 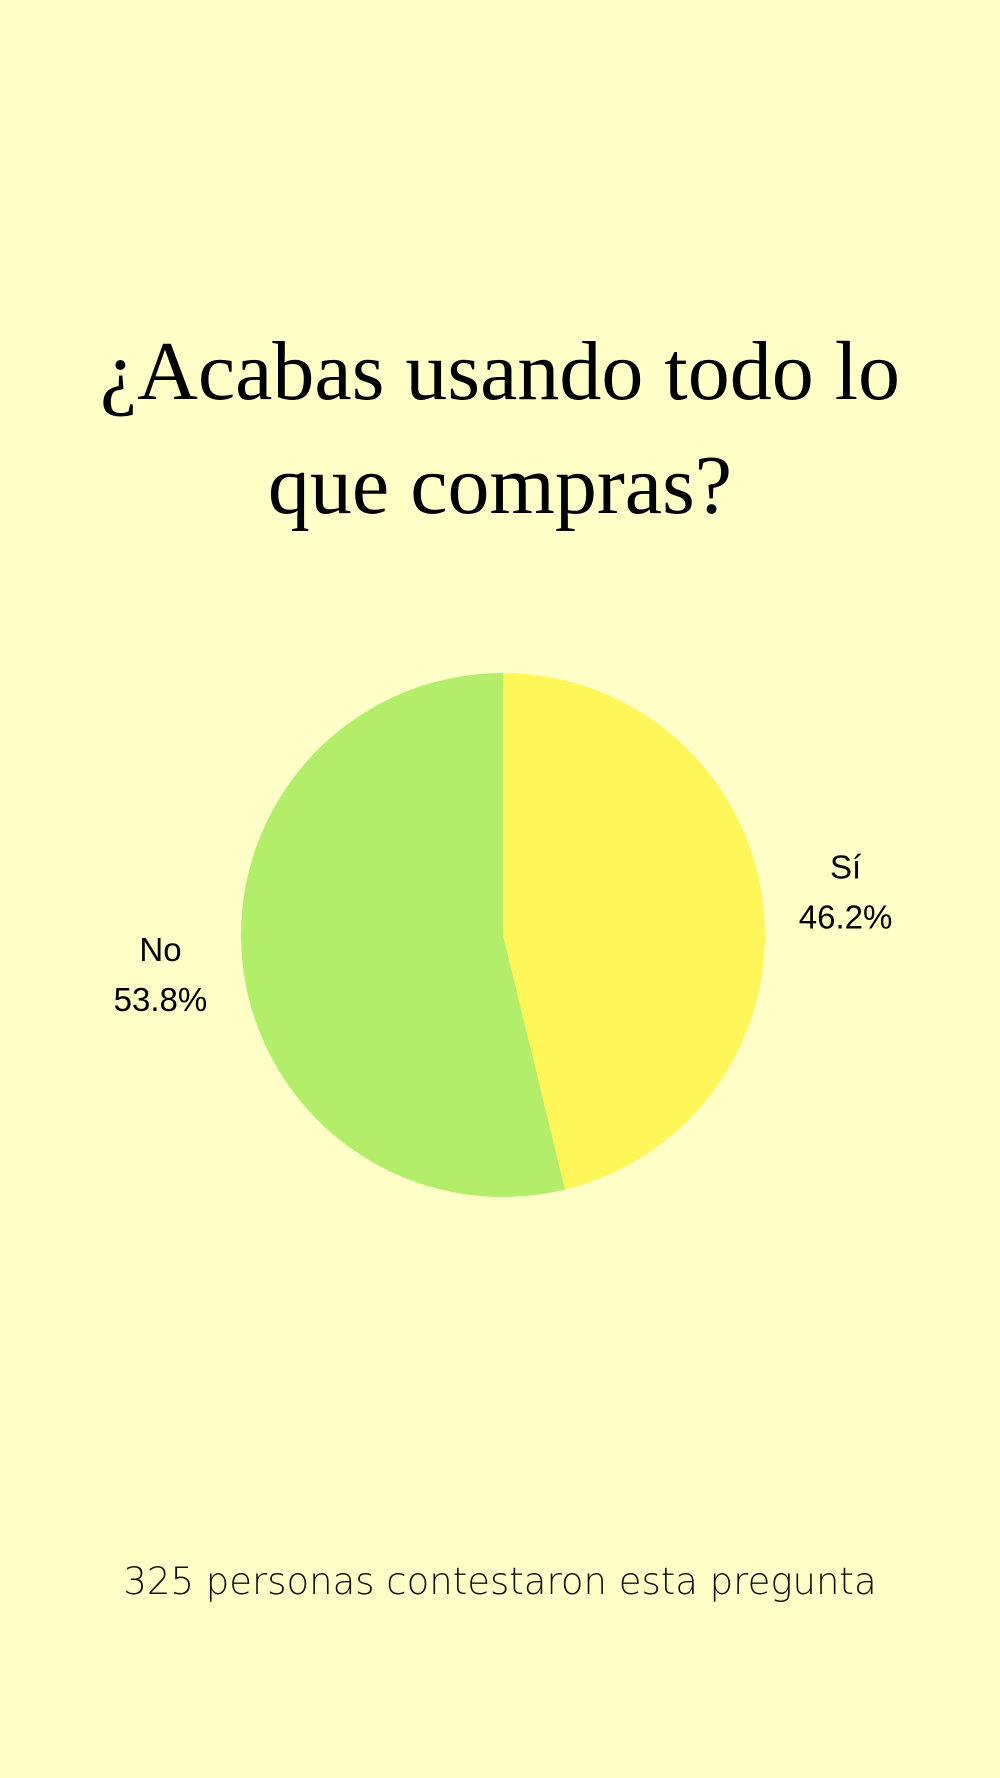 What do you see at coordinates (845, 867) in the screenshot?
I see `slice-label: Sí` at bounding box center [845, 867].